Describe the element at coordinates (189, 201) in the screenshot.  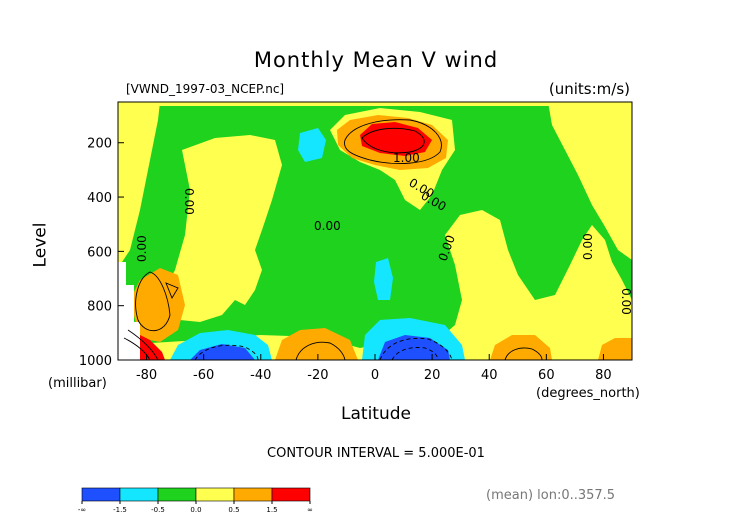
I see `contour-label-0: 0.00` at that location.